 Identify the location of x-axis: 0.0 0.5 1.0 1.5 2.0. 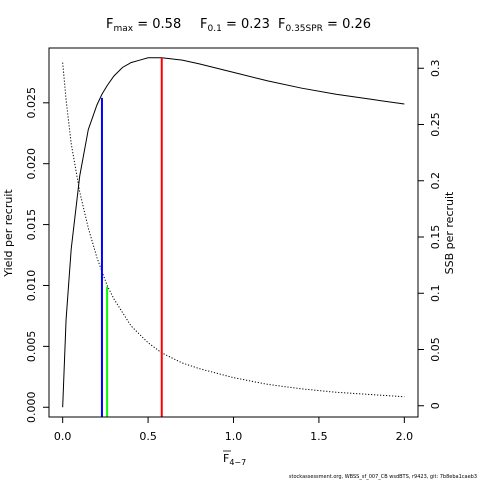
(234, 429).